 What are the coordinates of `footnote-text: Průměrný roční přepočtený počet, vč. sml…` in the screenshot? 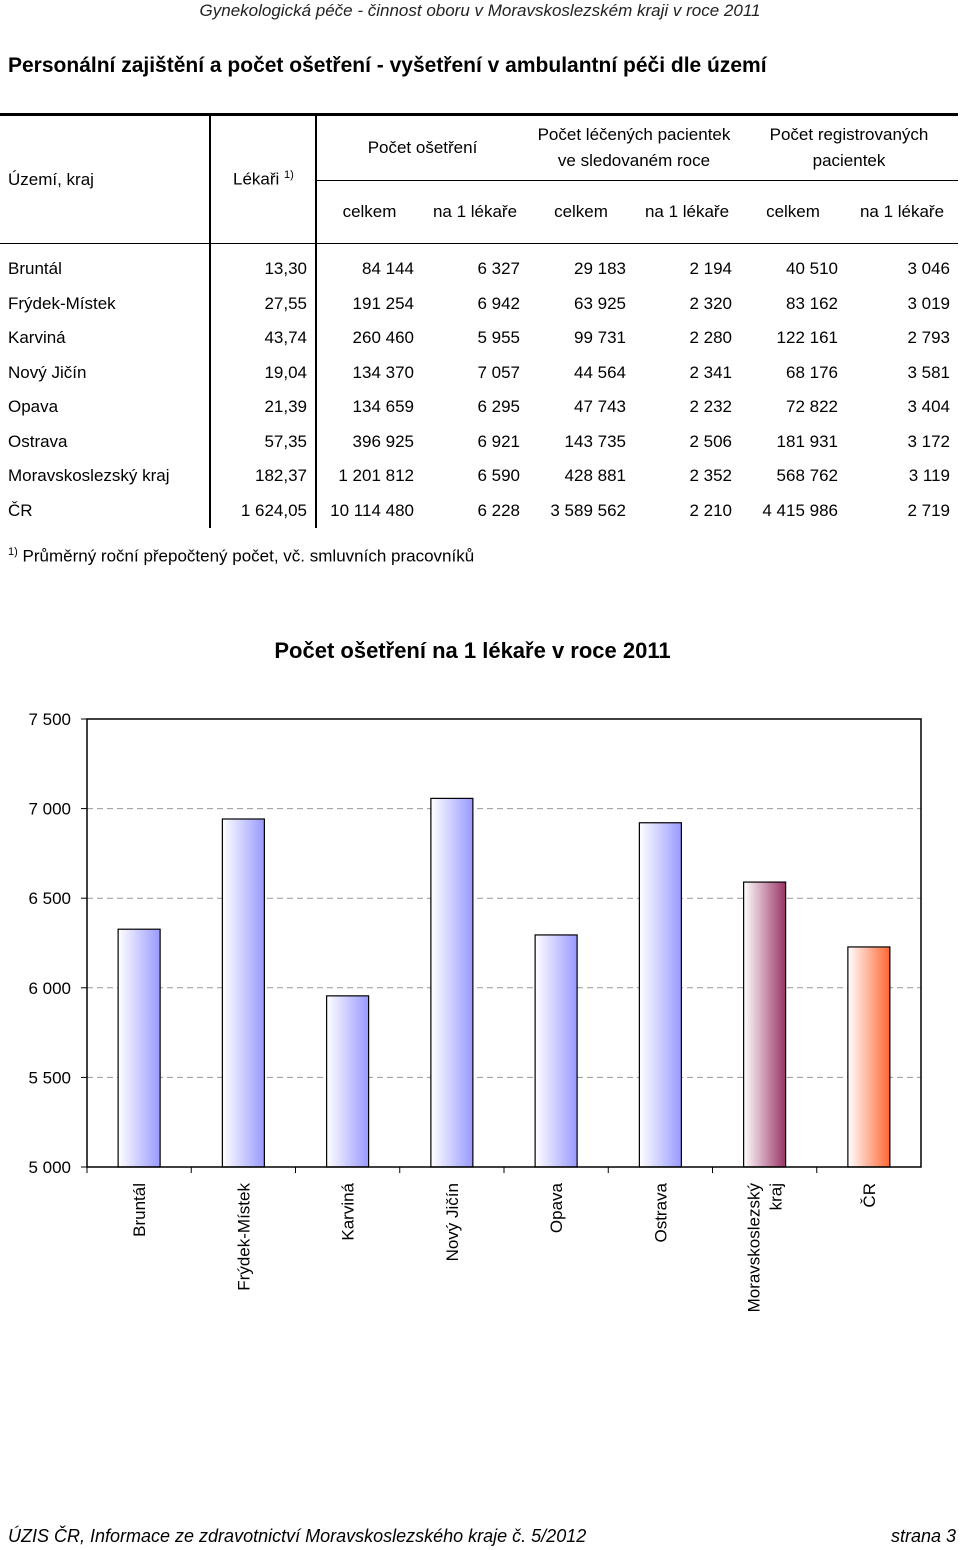 It's located at (248, 556).